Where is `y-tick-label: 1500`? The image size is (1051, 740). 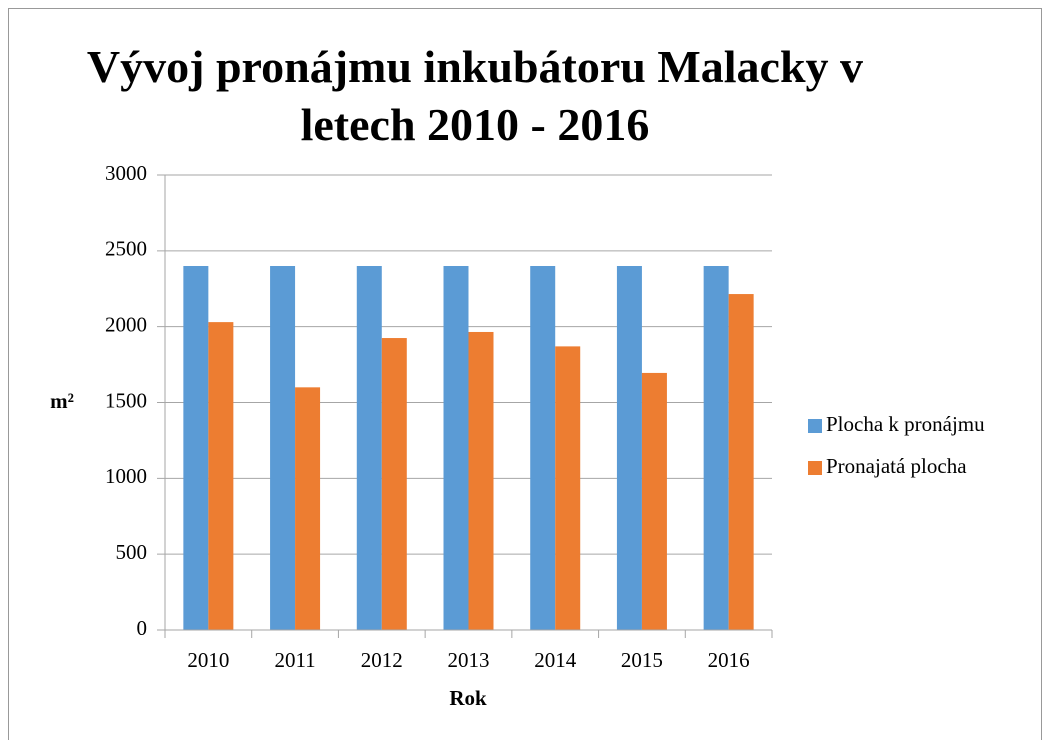 y-tick-label: 1500 is located at coordinates (126, 400).